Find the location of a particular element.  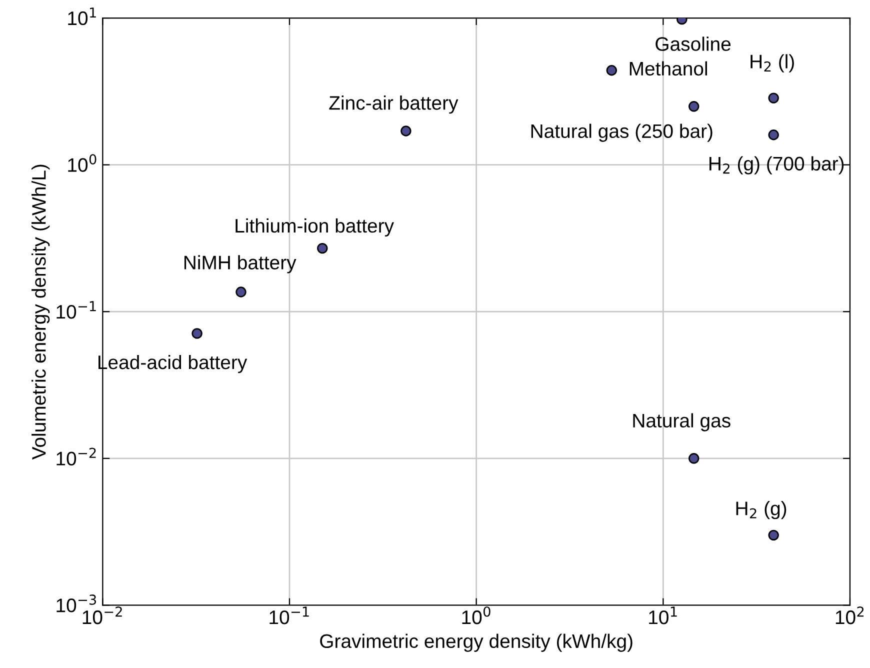

x-tick-label: 10$^{−1}$ is located at coordinates (289, 615).